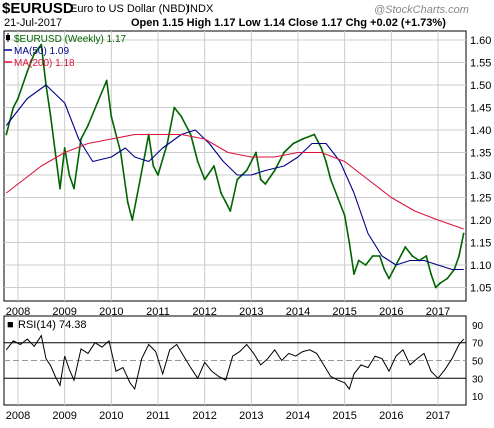  I want to click on price-x-tick-label: 2015, so click(344, 312).